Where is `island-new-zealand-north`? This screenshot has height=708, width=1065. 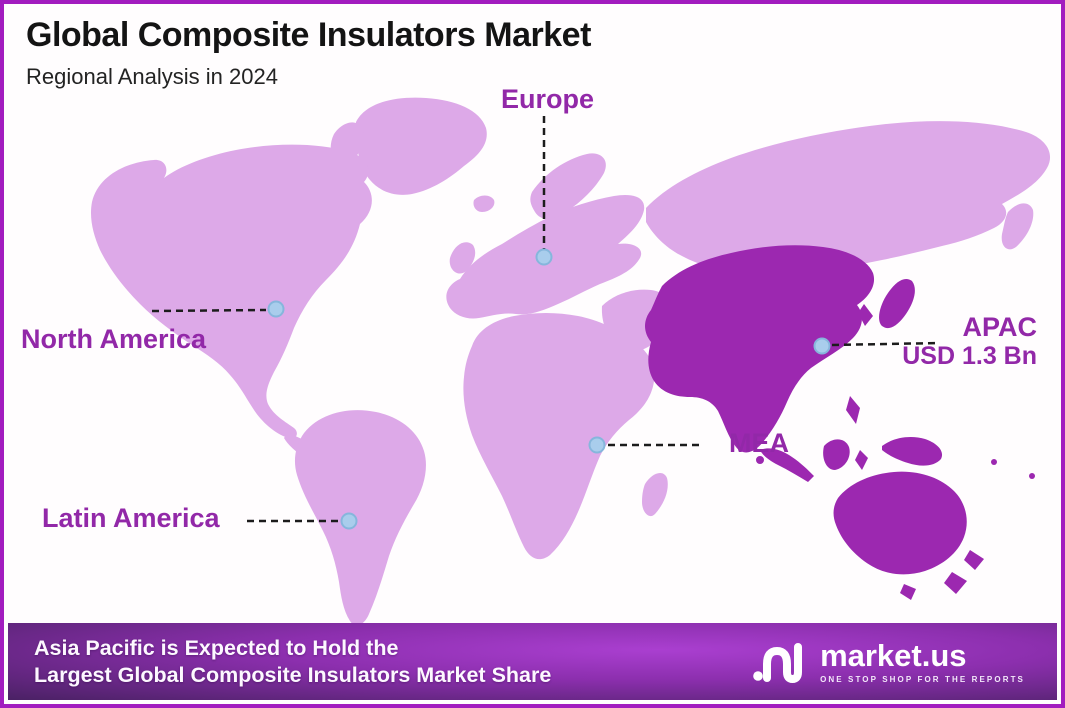 island-new-zealand-north is located at coordinates (974, 560).